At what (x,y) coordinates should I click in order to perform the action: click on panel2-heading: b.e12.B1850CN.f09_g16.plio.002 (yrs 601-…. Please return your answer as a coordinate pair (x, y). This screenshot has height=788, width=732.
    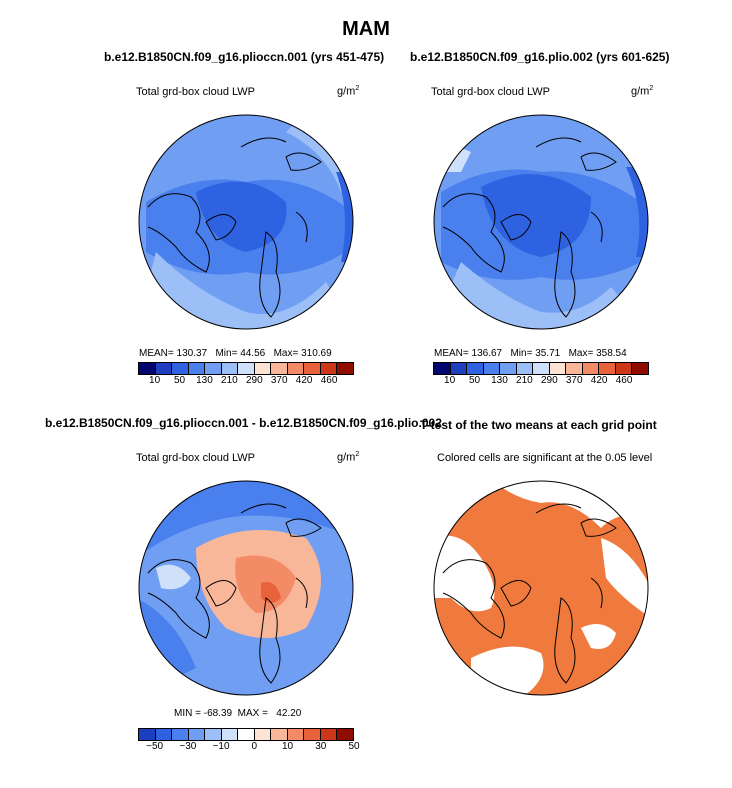
    Looking at the image, I should click on (540, 57).